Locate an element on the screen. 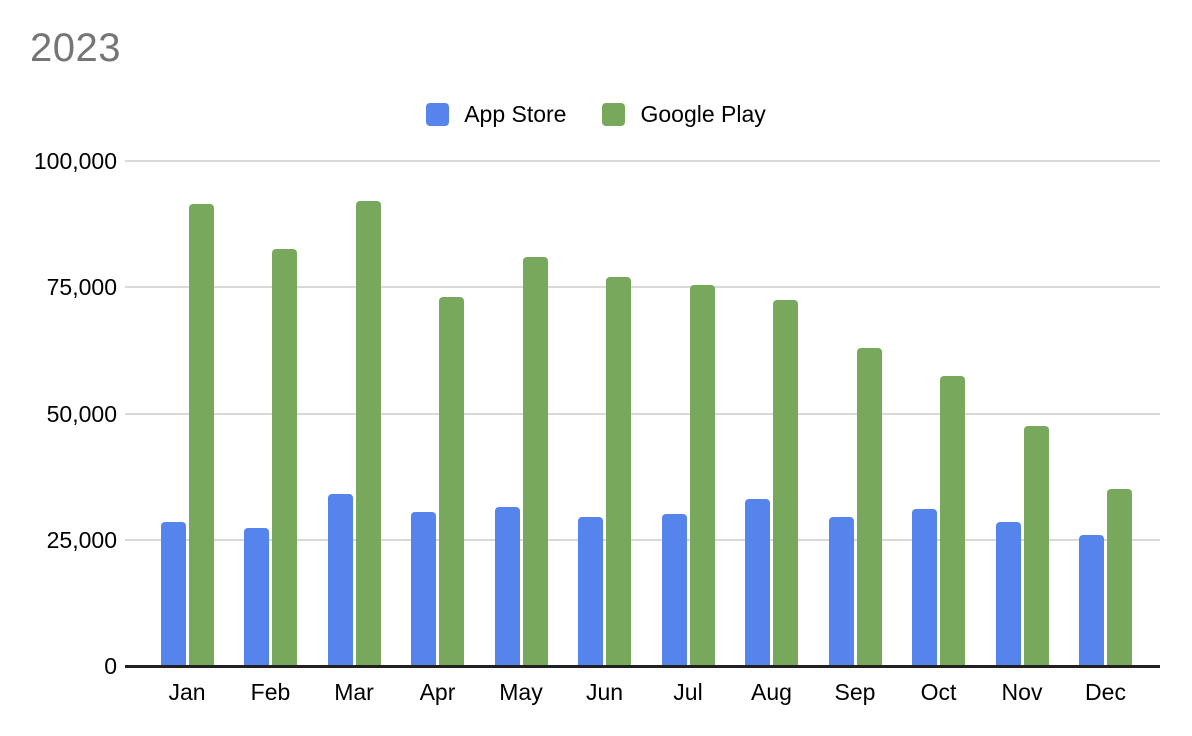  y-tick-25000: 25,000 is located at coordinates (81, 539).